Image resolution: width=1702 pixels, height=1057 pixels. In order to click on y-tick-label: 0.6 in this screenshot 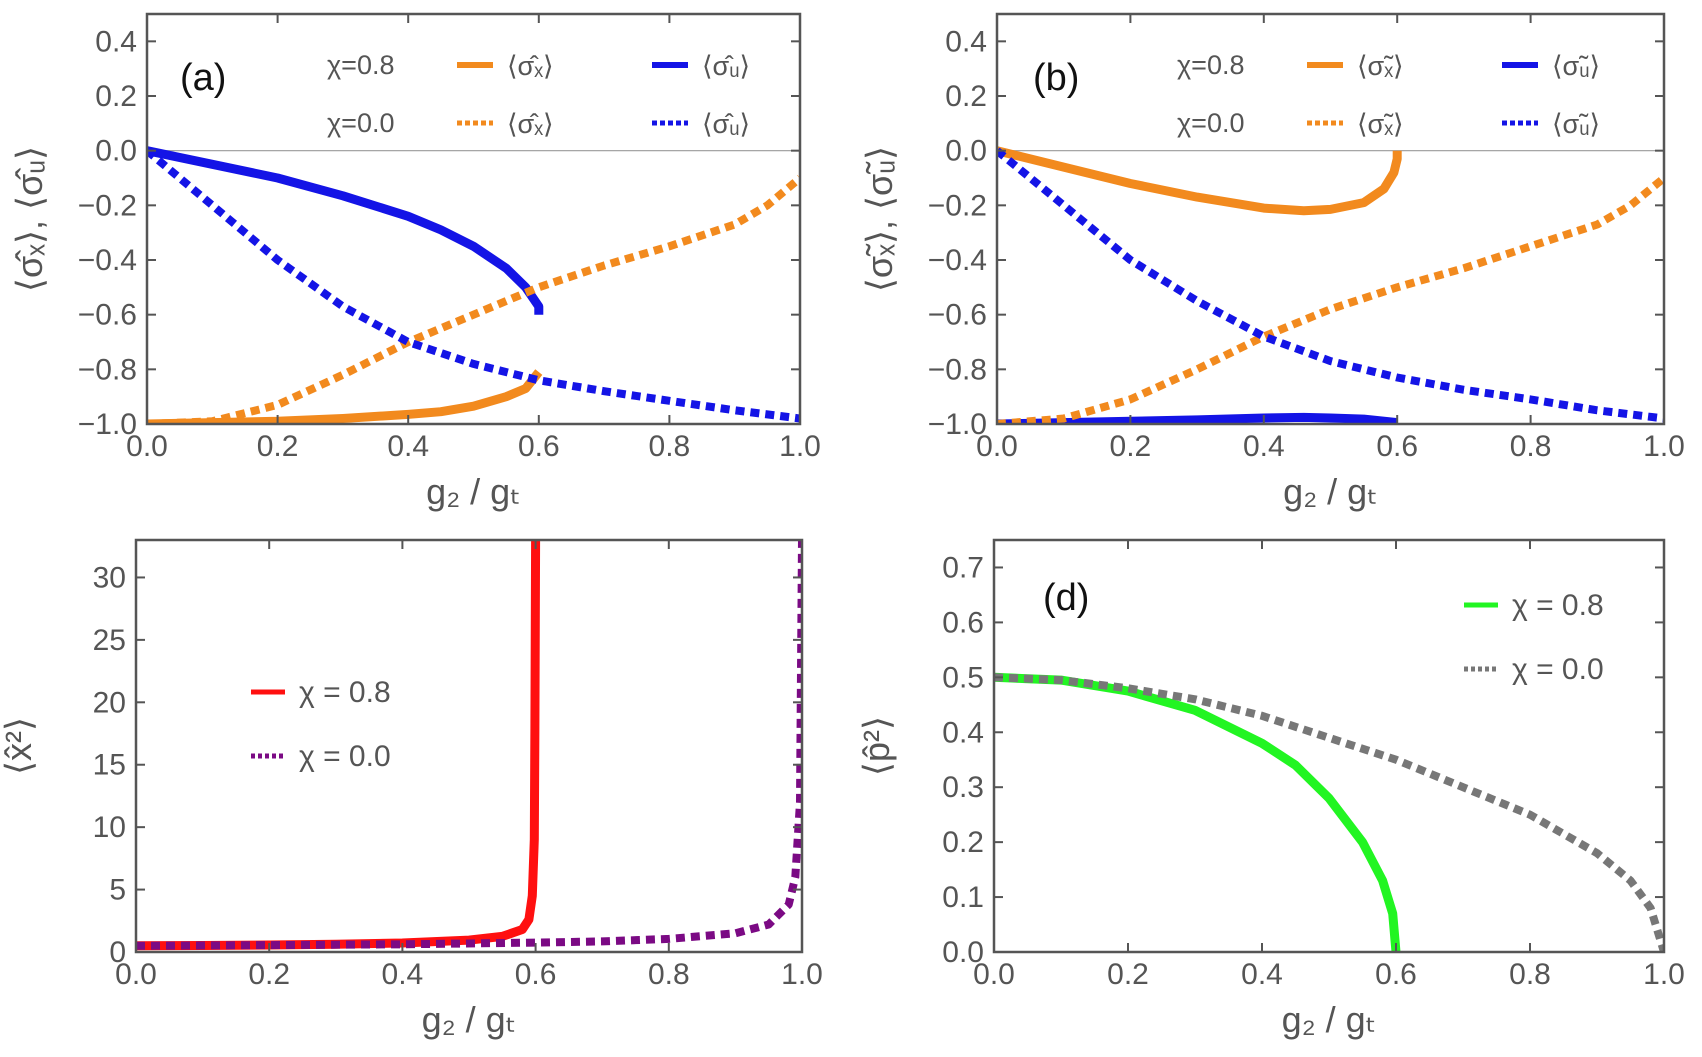, I will do `click(963, 622)`.